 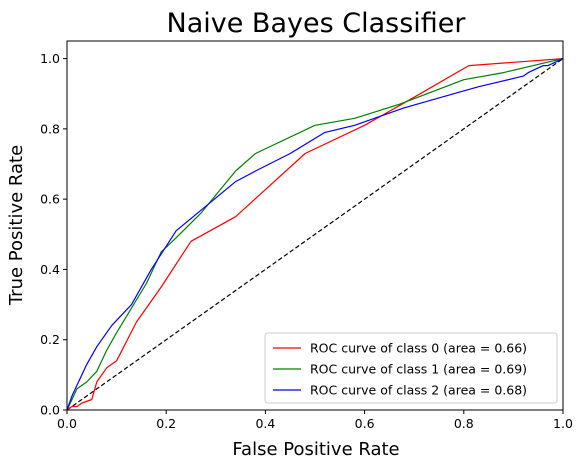 What do you see at coordinates (315, 449) in the screenshot?
I see `x-axis-label: False Positive Rate` at bounding box center [315, 449].